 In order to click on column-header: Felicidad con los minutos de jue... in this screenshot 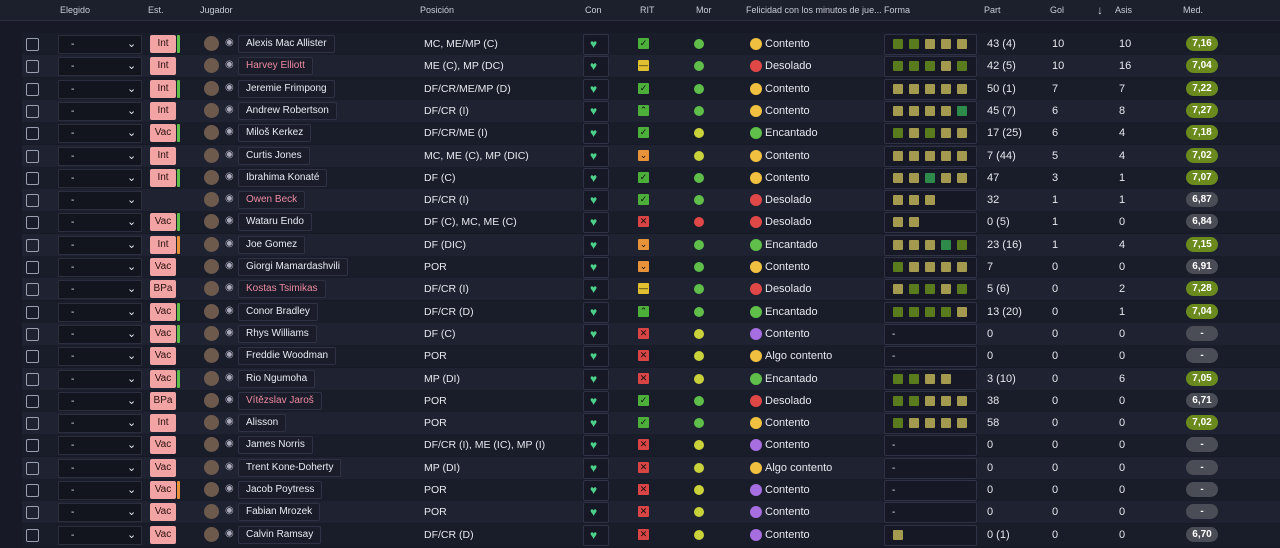, I will do `click(814, 10)`.